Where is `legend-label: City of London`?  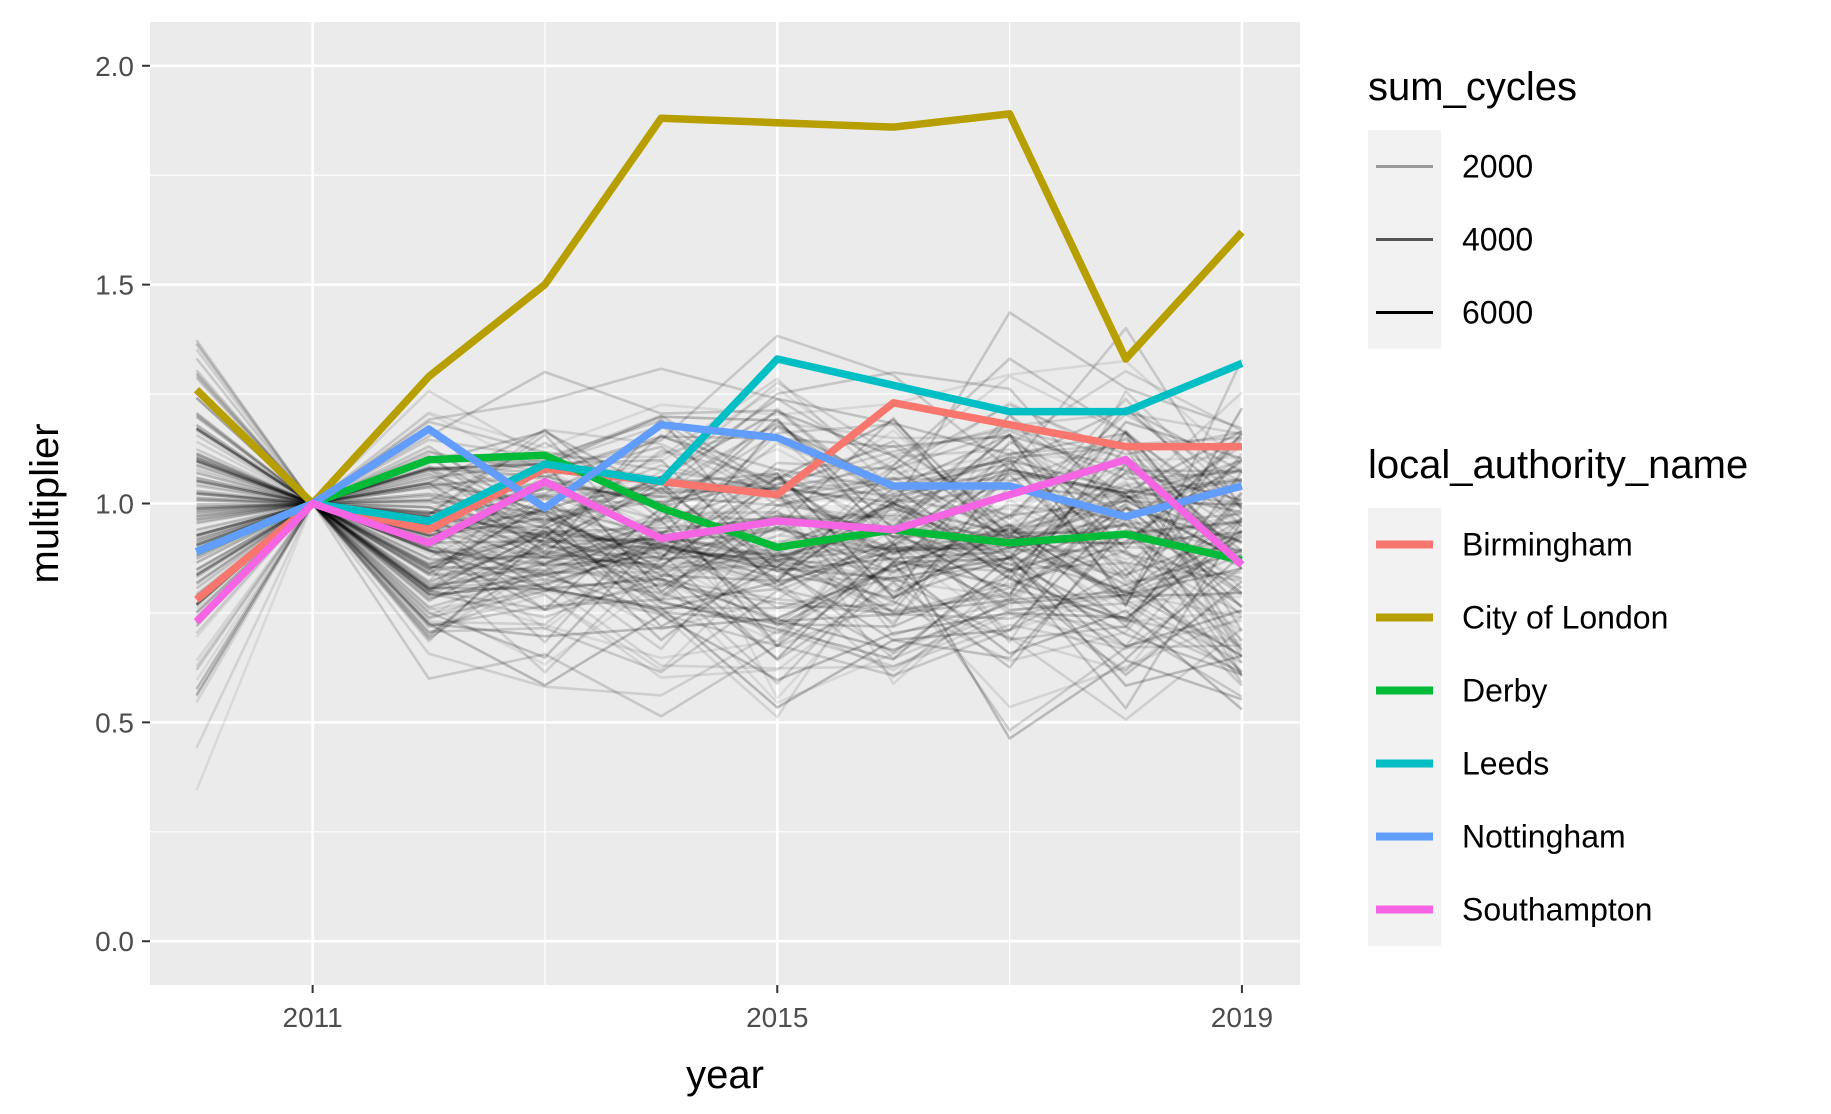
legend-label: City of London is located at coordinates (1565, 618).